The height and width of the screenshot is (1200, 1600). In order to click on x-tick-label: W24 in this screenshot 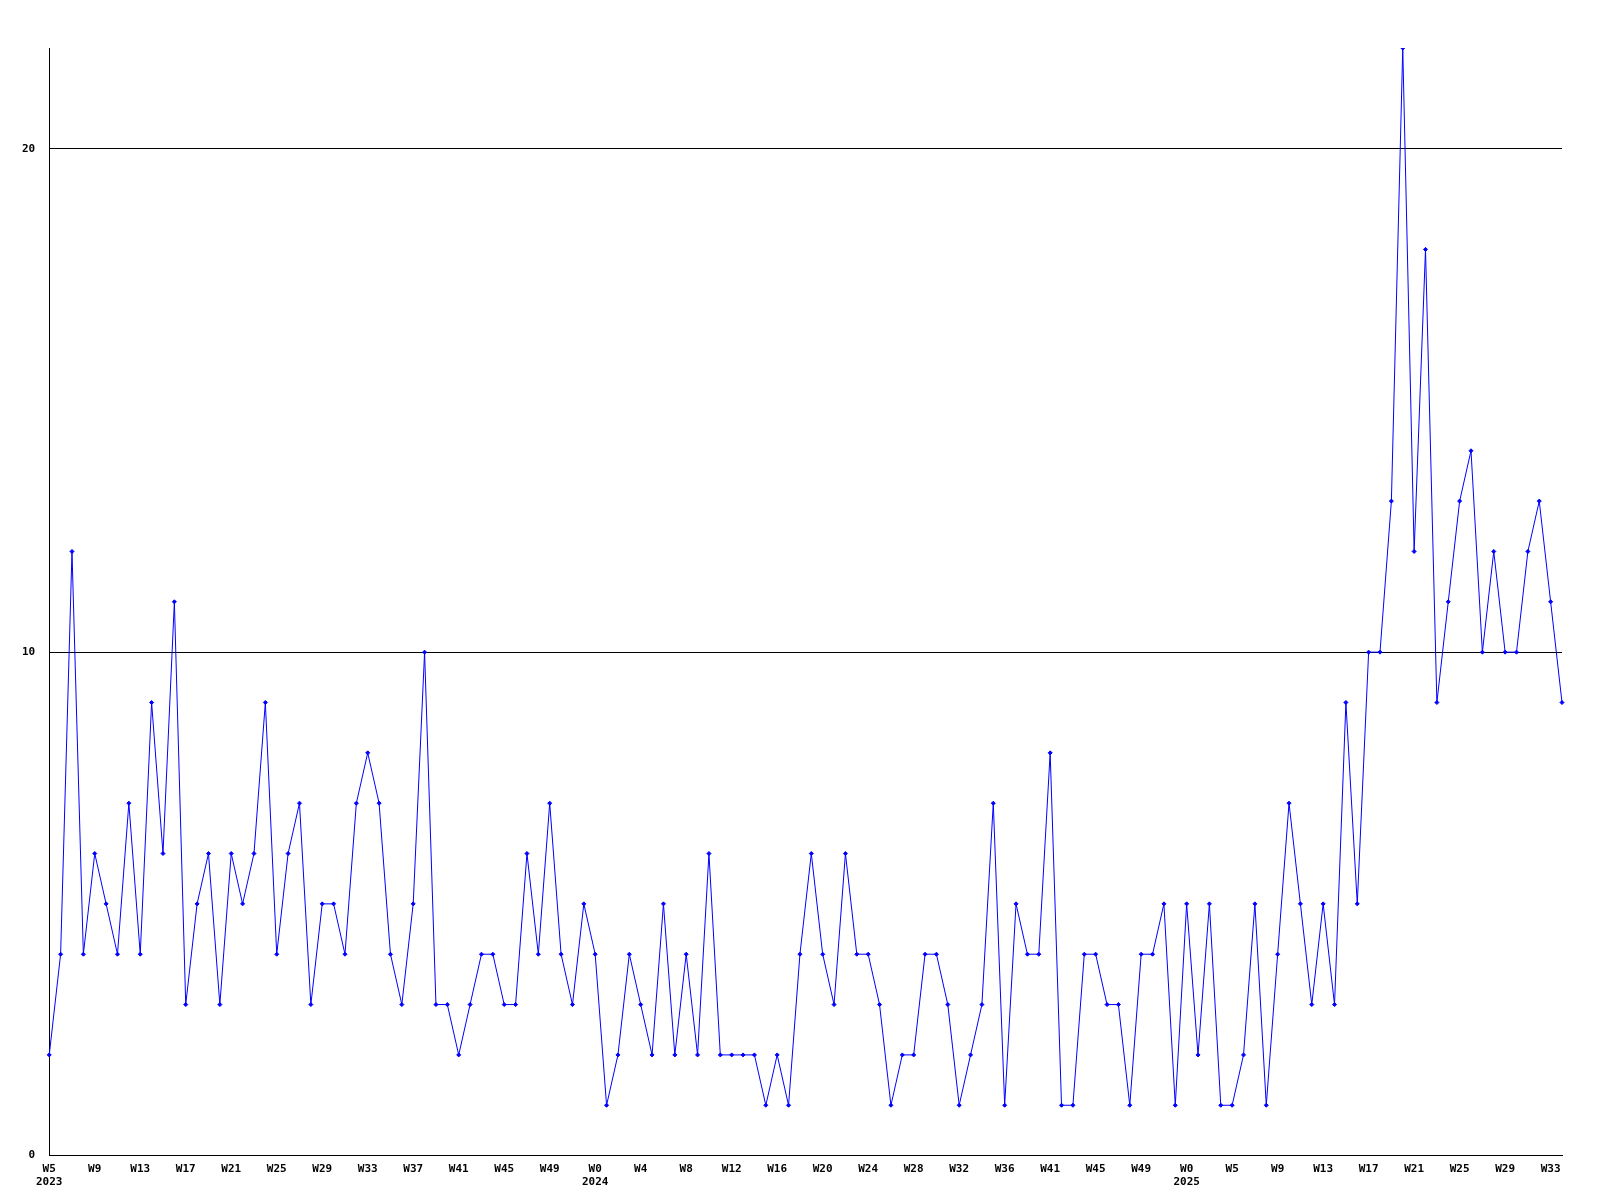, I will do `click(868, 1169)`.